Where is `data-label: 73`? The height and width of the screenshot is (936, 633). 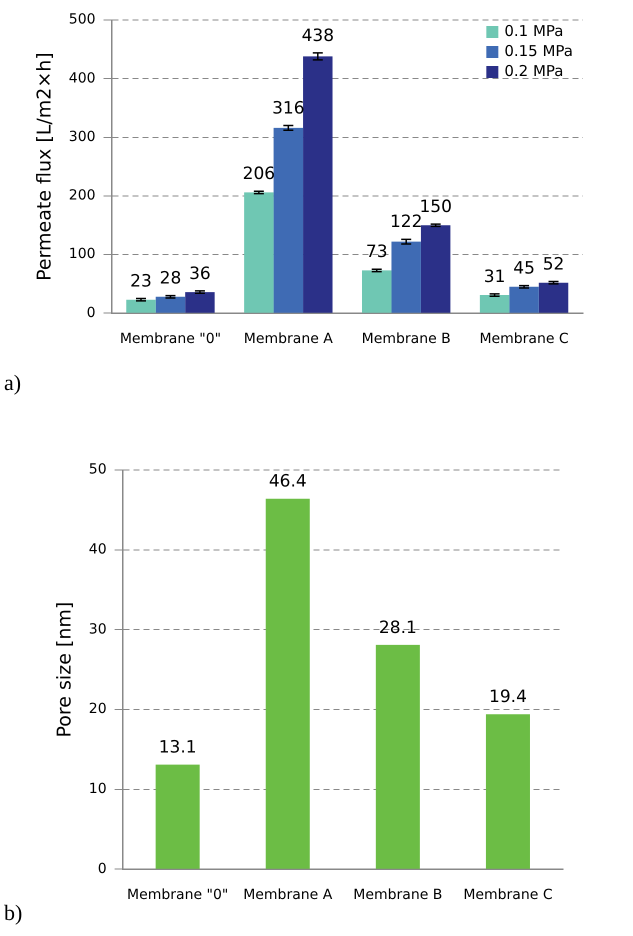
data-label: 73 is located at coordinates (377, 252).